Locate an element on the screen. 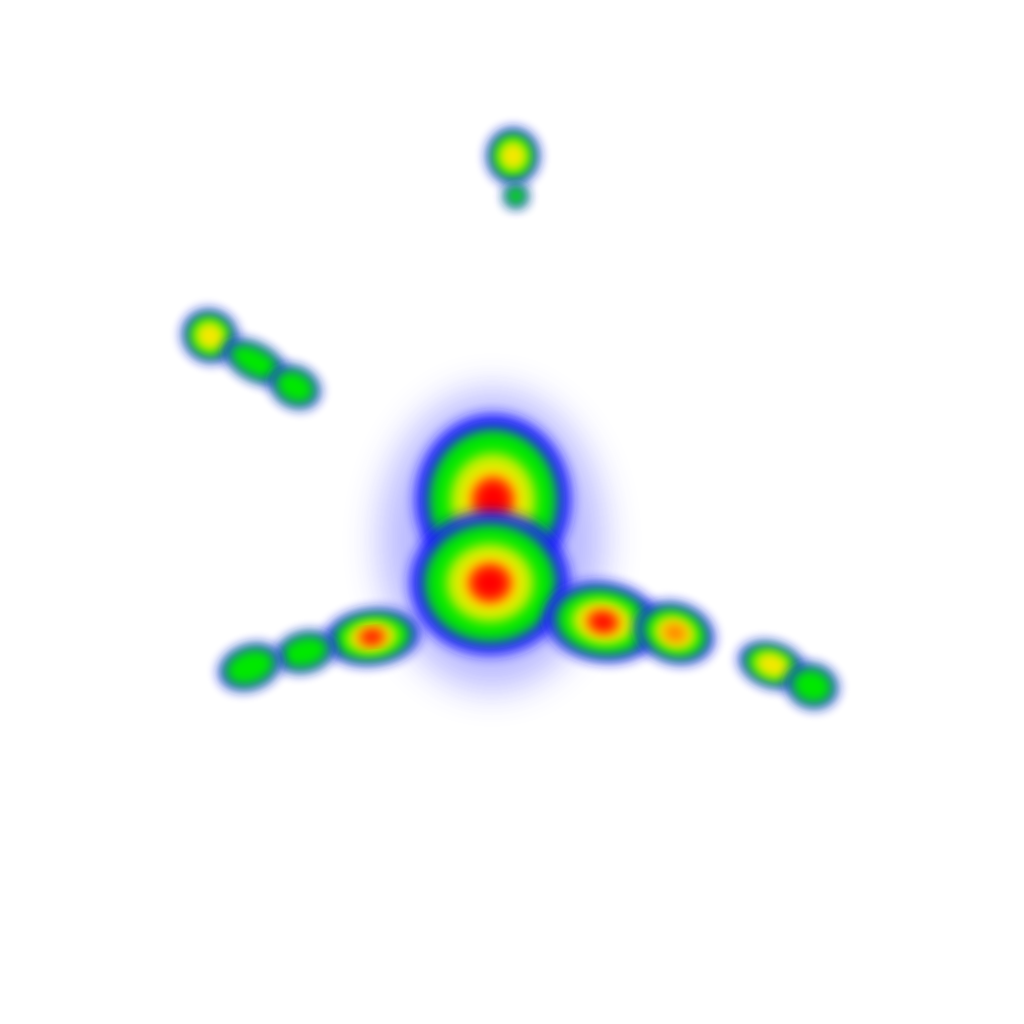 The width and height of the screenshot is (1024, 1024). hotspot-left-branch-mid is located at coordinates (305, 652).